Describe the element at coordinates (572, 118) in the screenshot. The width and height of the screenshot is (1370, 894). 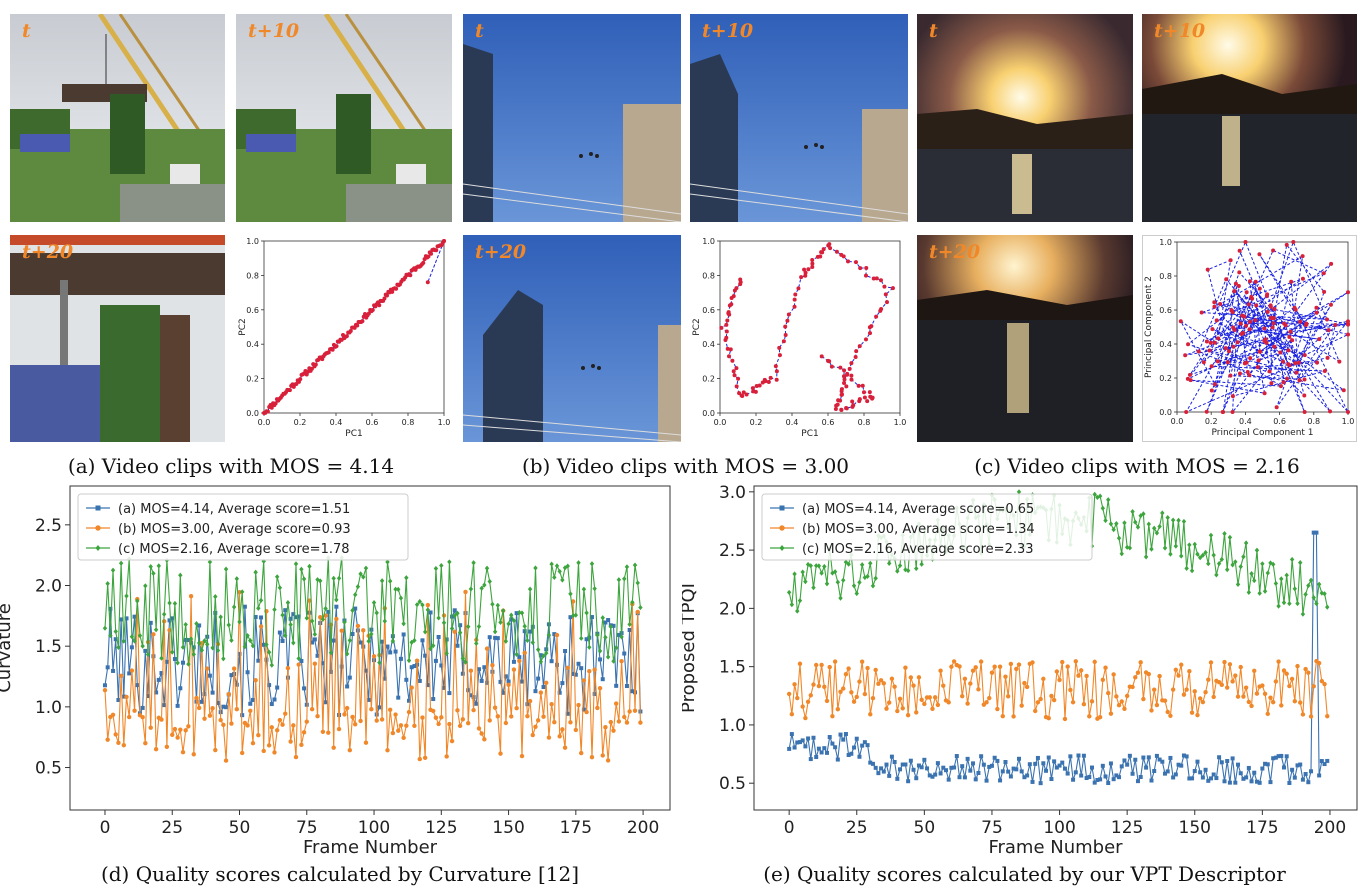
I see `clip-b-frame-t: t` at that location.